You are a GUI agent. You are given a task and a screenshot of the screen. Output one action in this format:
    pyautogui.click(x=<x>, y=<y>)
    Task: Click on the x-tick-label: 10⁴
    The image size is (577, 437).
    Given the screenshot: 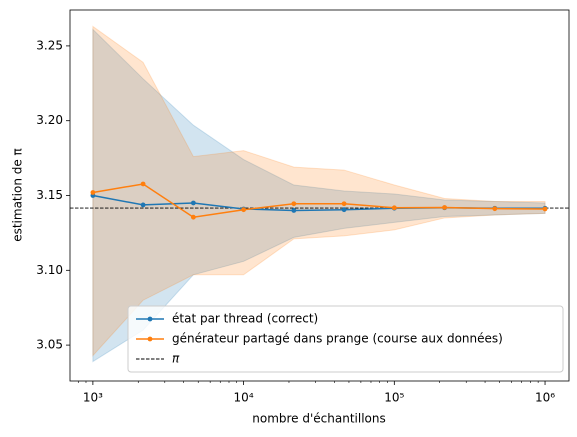 What is the action you would take?
    pyautogui.click(x=244, y=398)
    